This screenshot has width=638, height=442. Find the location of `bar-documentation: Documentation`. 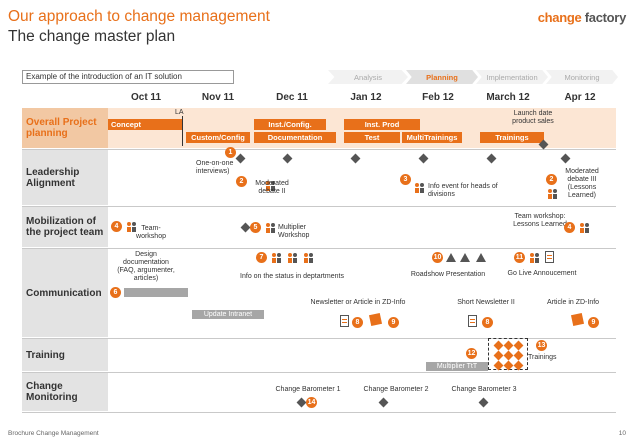

bar-documentation: Documentation is located at coordinates (295, 137).